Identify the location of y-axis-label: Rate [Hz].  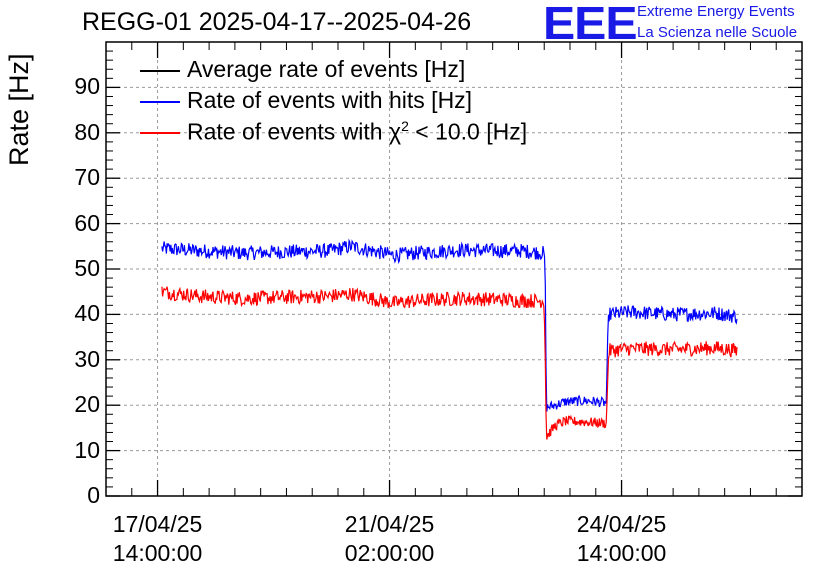
(19, 109).